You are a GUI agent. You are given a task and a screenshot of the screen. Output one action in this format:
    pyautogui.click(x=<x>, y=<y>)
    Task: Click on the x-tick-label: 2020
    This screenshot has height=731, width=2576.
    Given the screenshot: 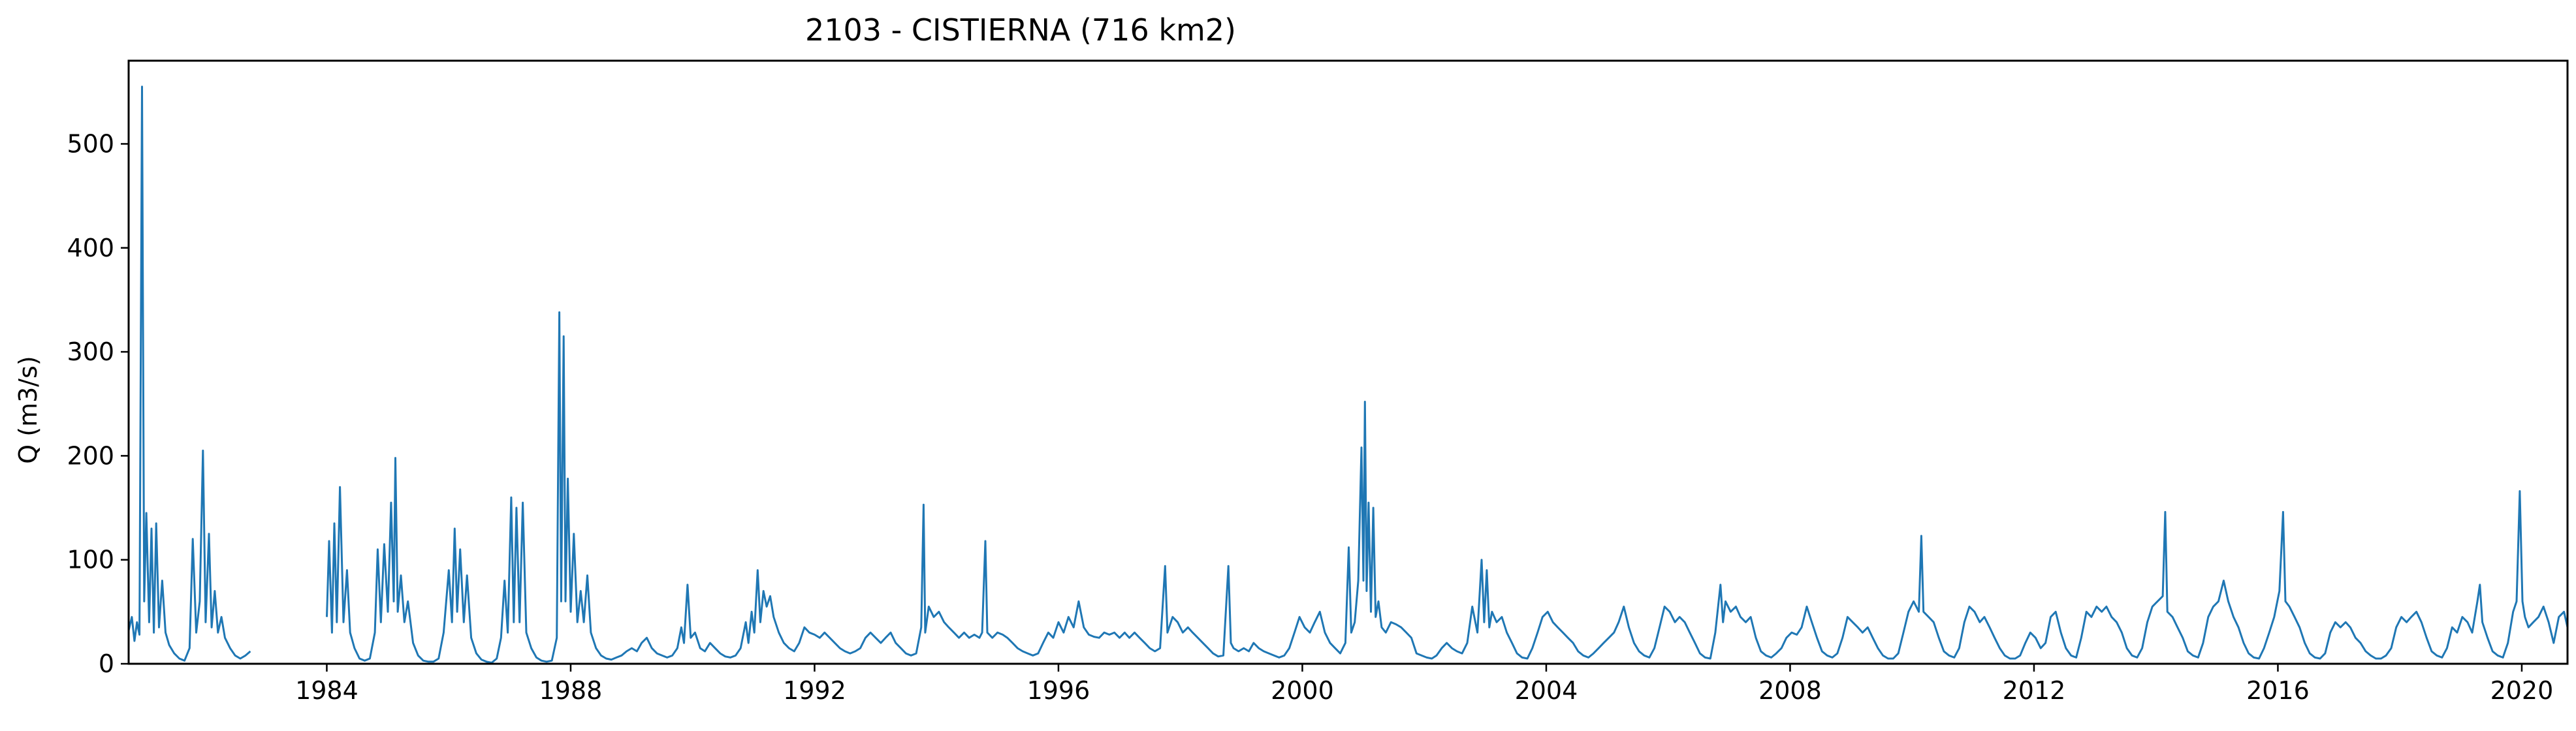 What is the action you would take?
    pyautogui.click(x=2522, y=690)
    